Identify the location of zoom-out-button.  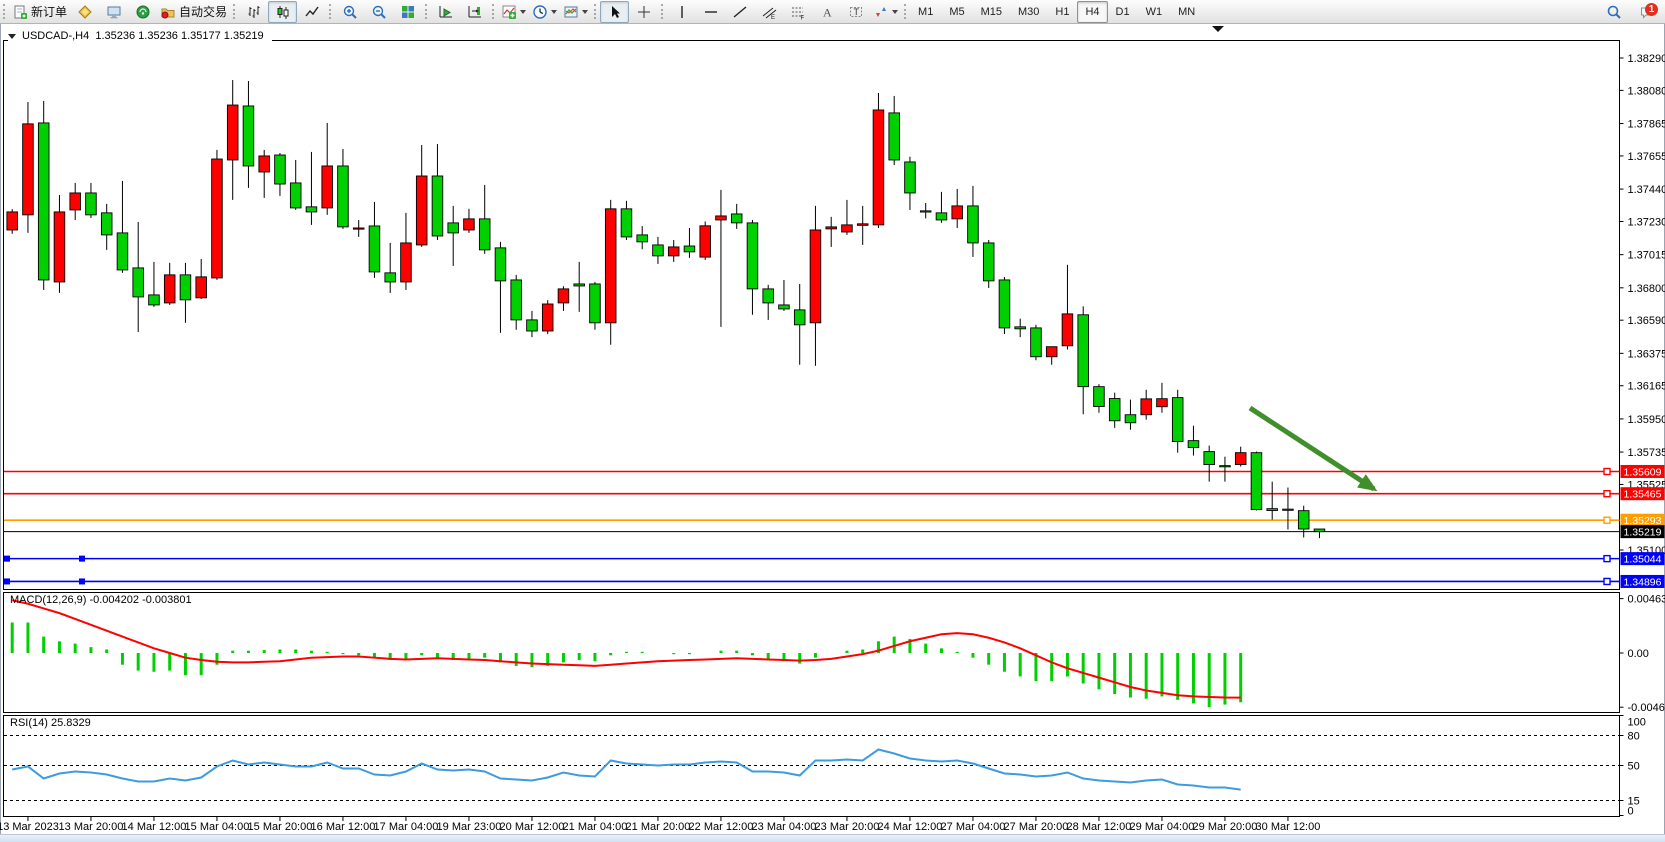
(378, 12).